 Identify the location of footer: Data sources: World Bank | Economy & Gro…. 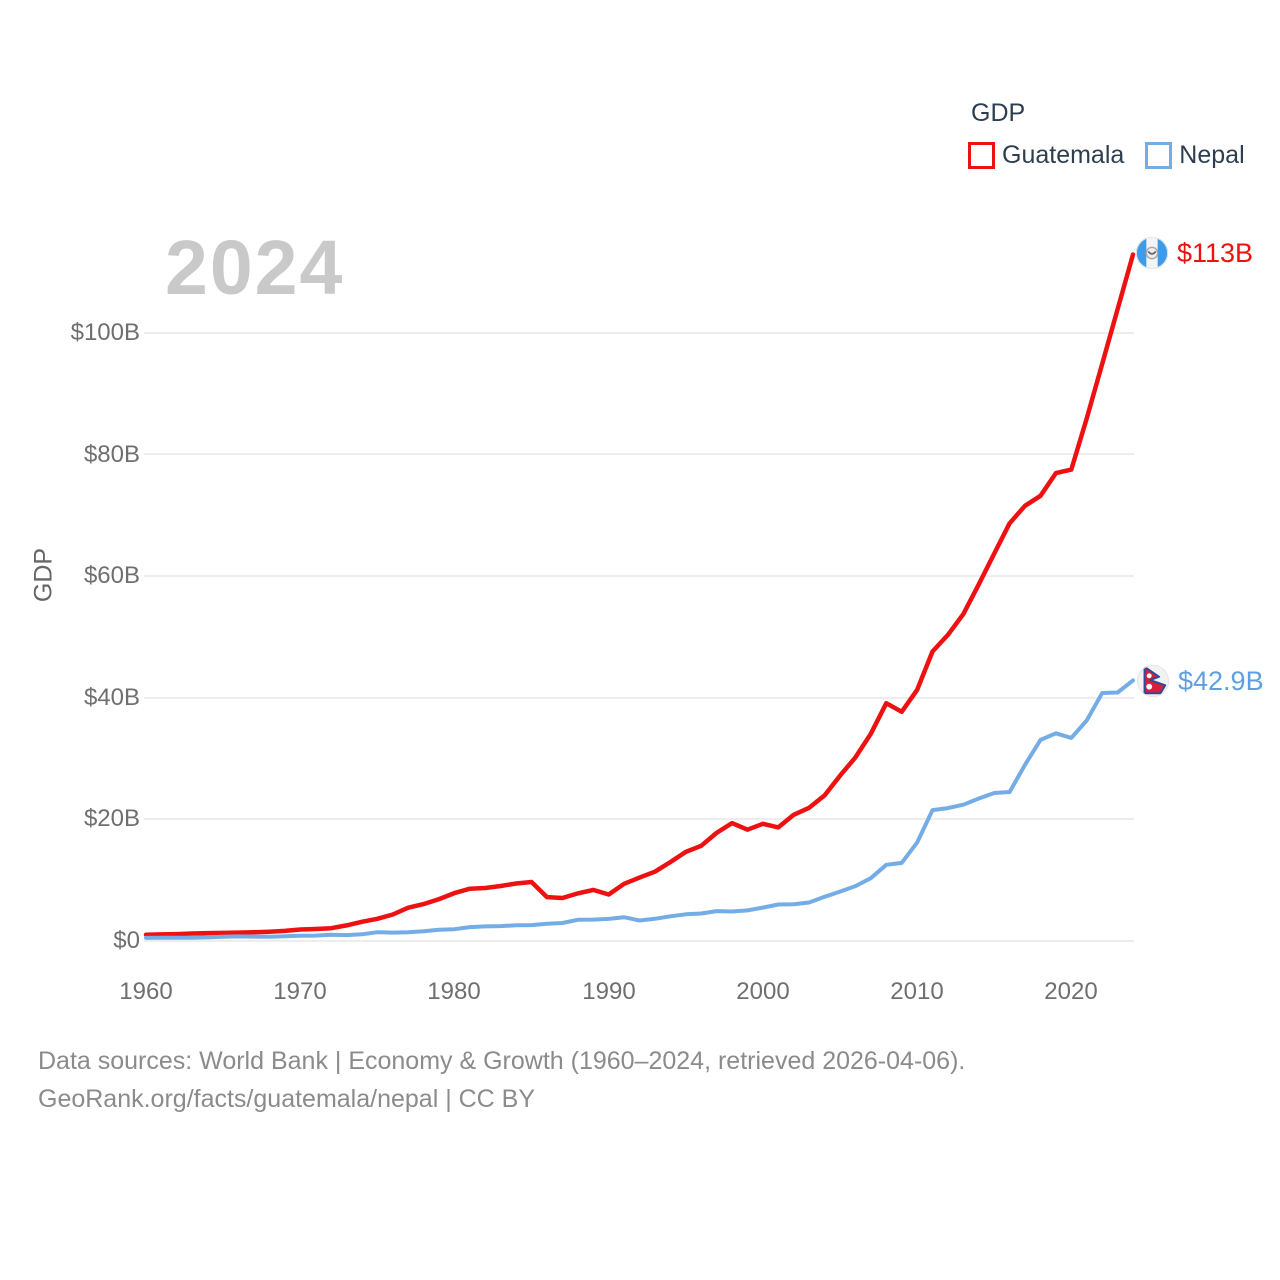
(501, 1080).